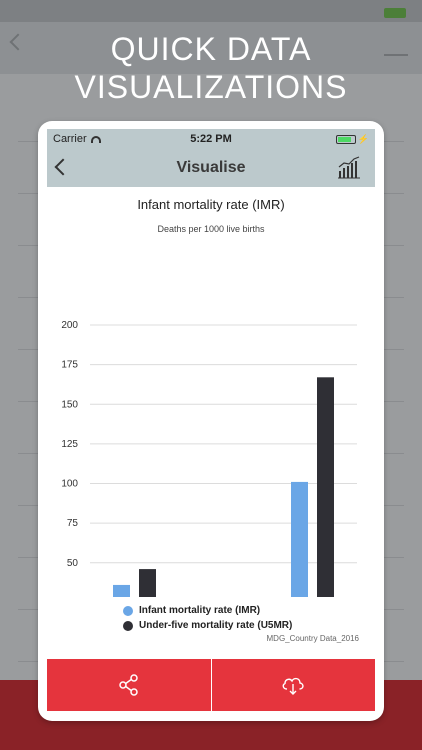  I want to click on action-bar, so click(211, 685).